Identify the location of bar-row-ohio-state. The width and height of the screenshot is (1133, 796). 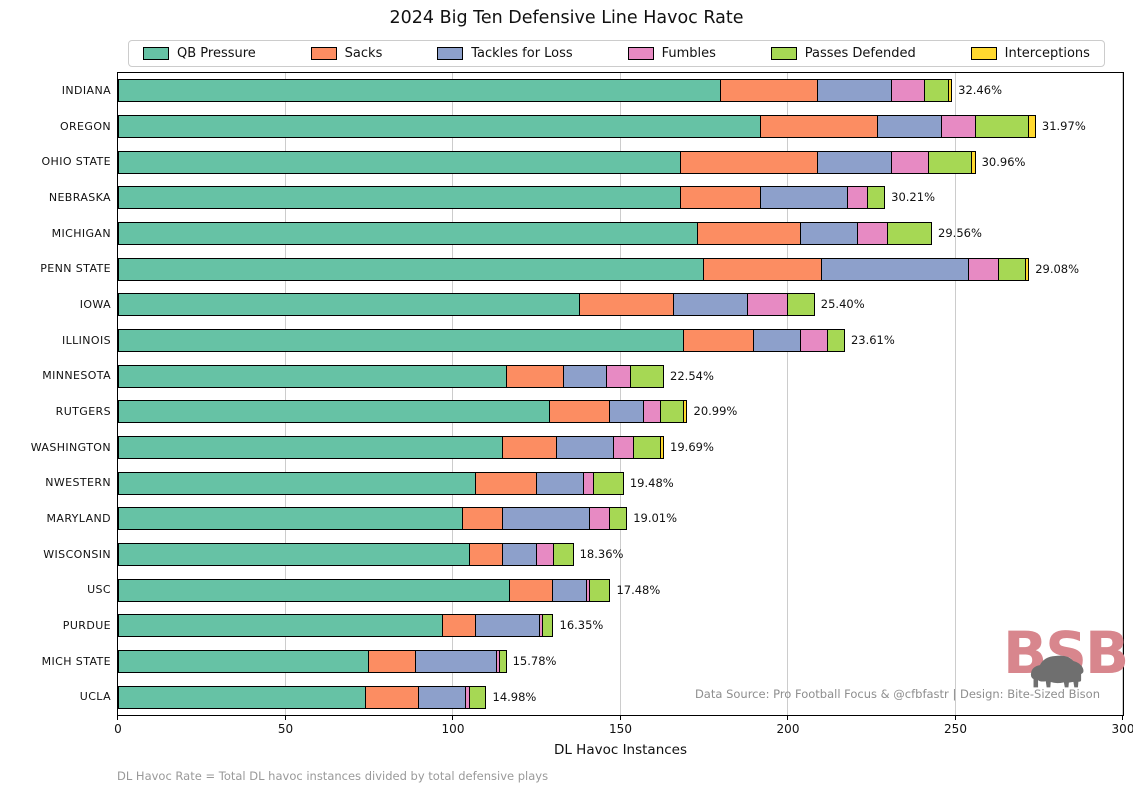
(547, 162).